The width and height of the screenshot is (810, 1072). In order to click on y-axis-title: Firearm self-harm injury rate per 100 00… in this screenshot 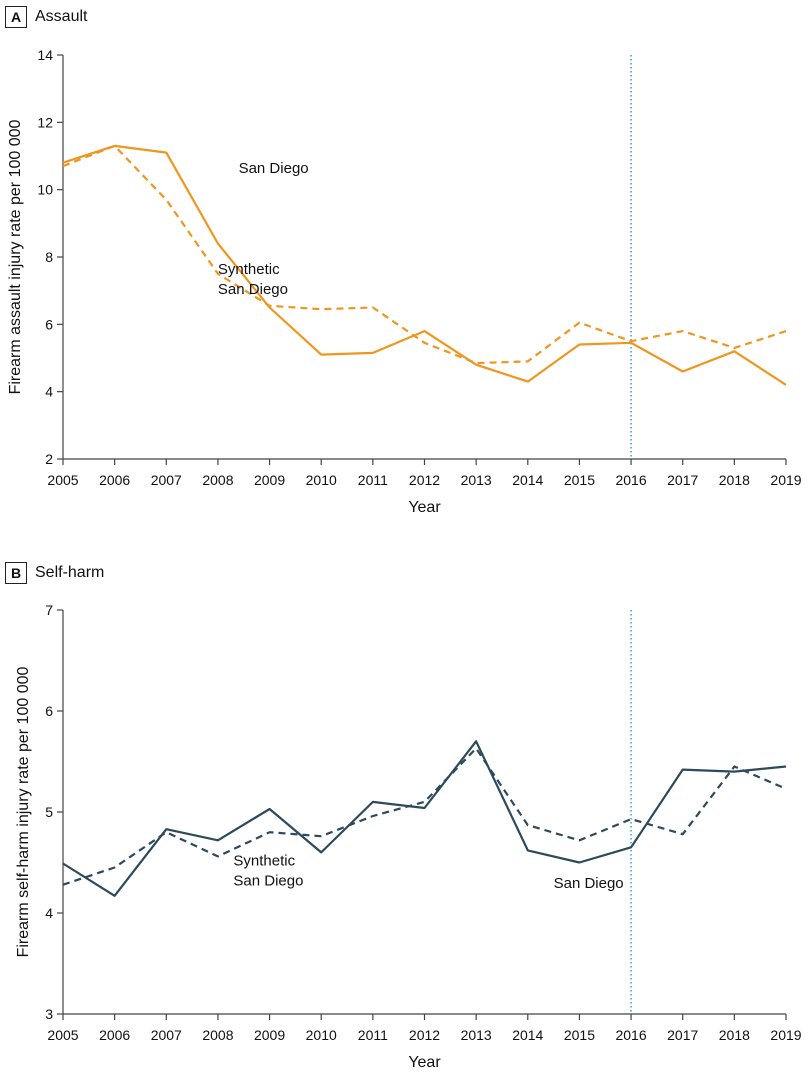, I will do `click(23, 812)`.